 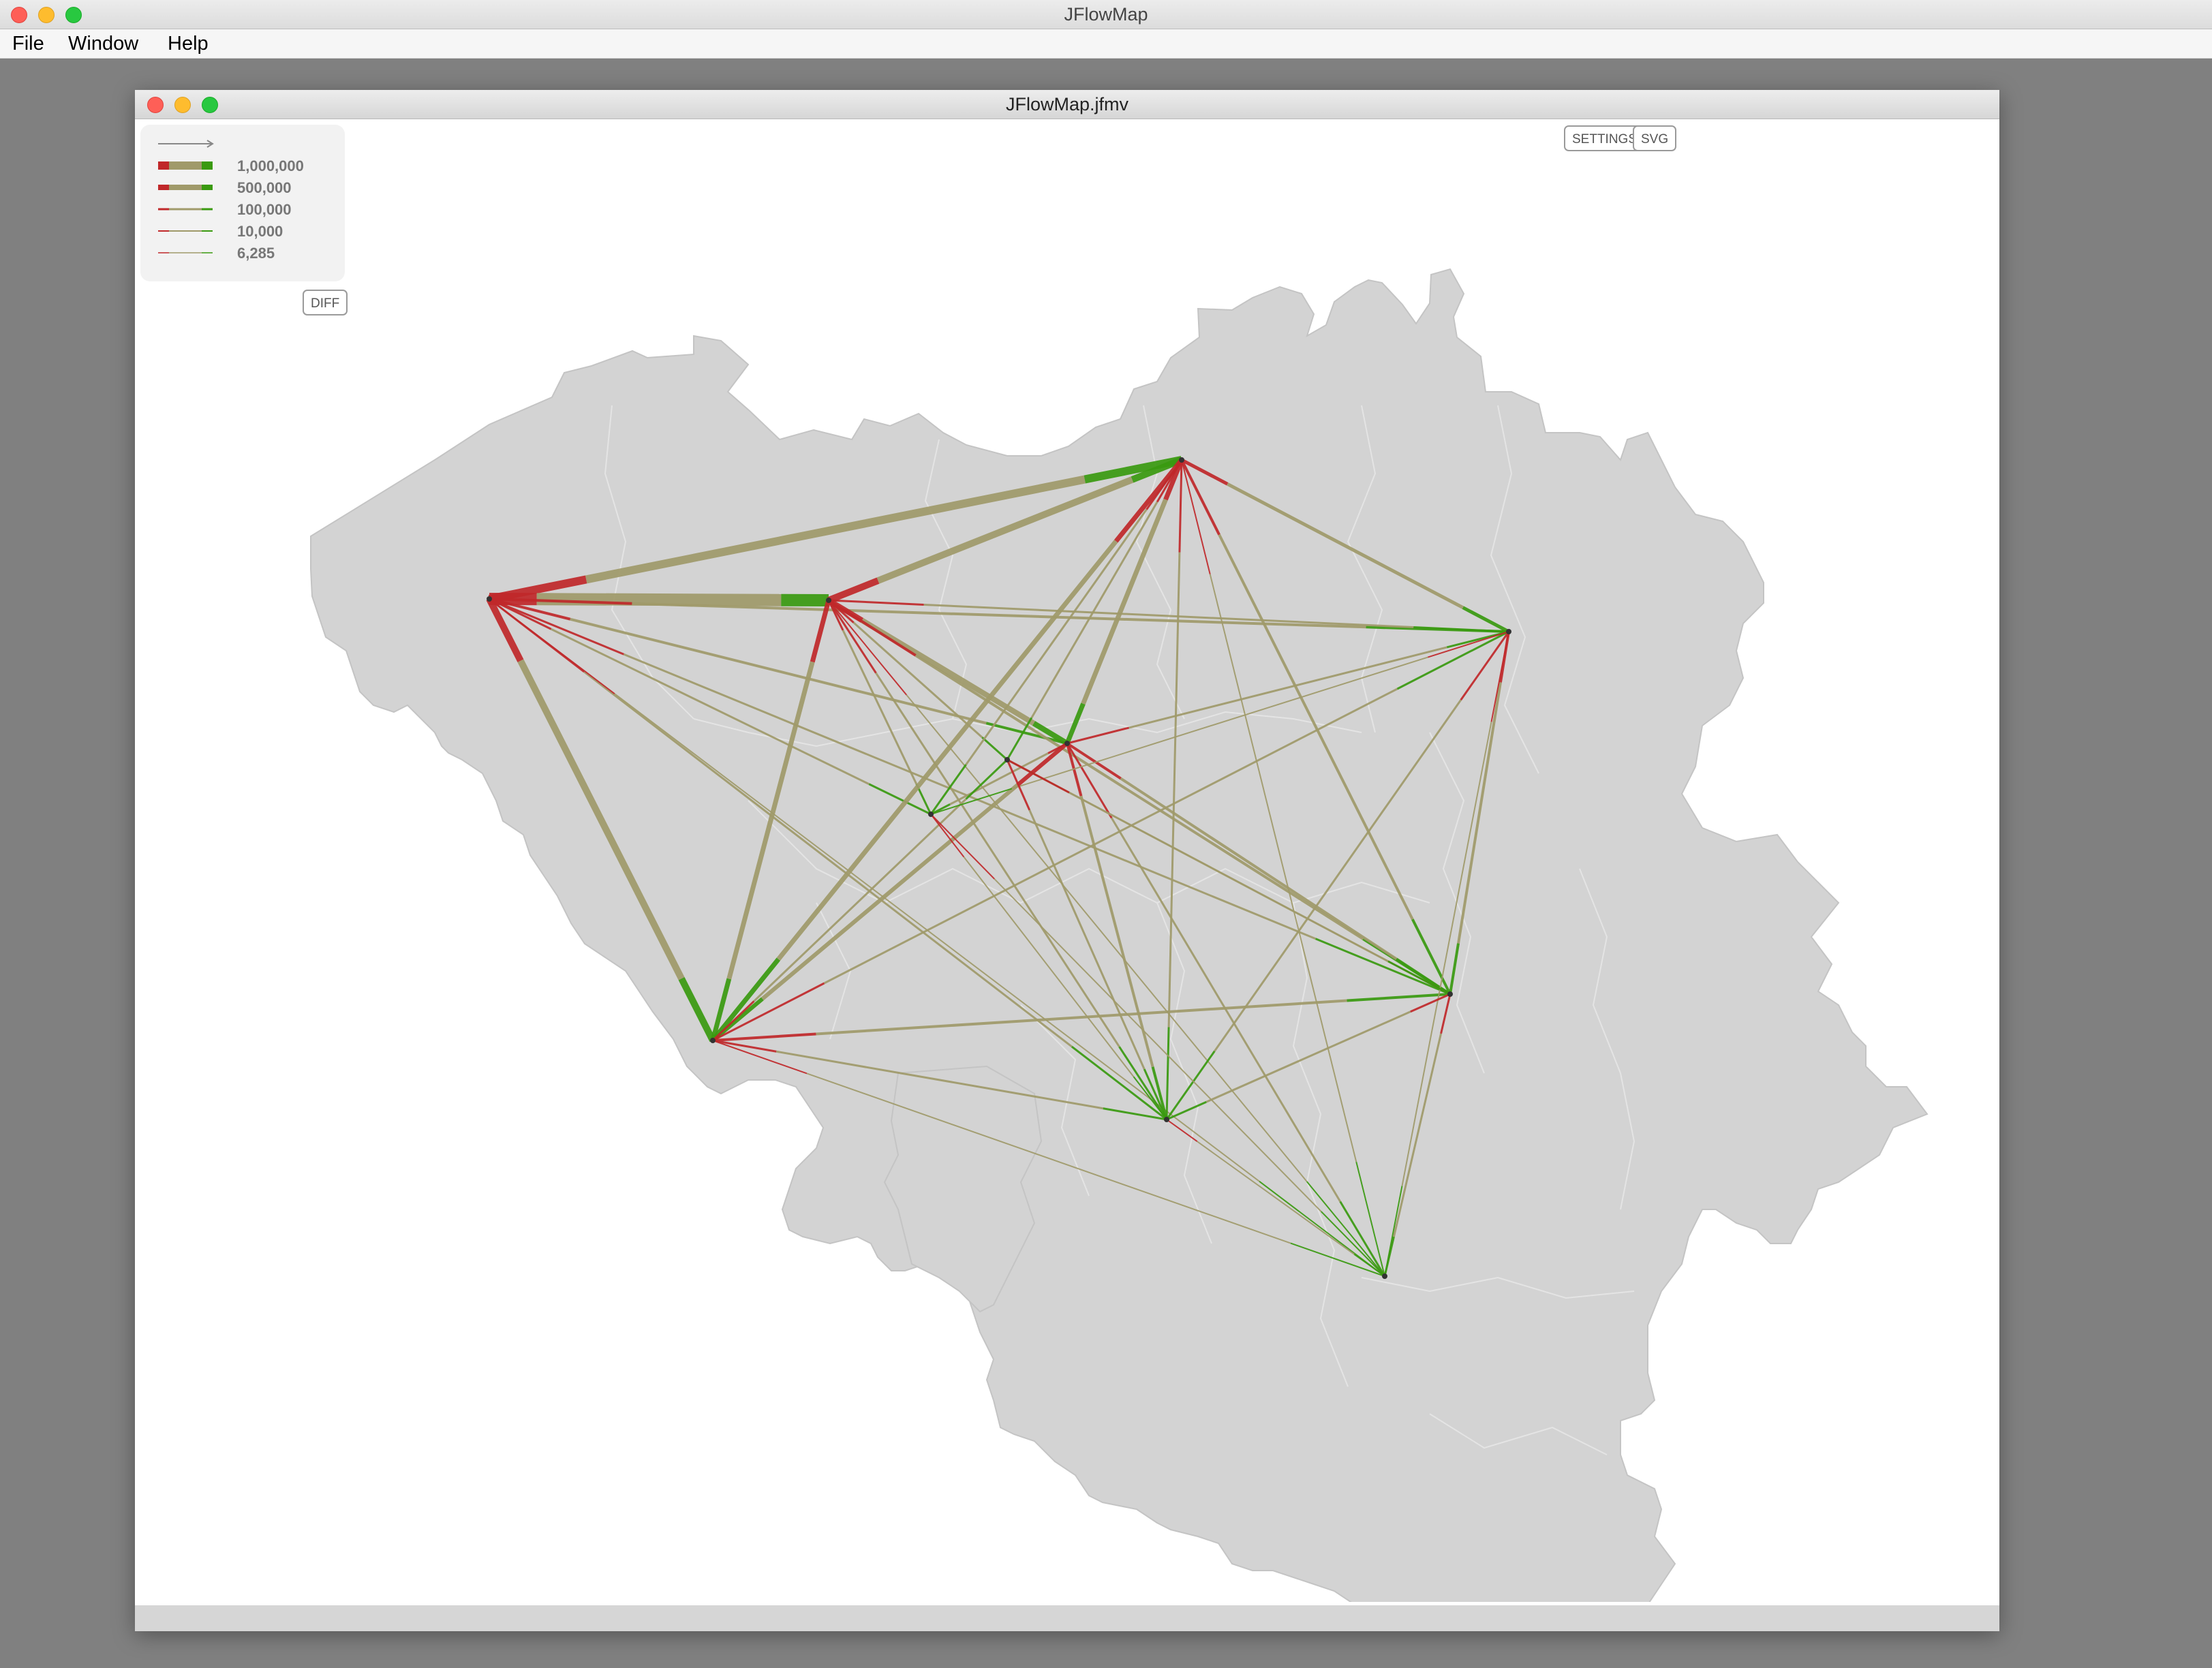 What do you see at coordinates (19, 15) in the screenshot?
I see `close-window-button` at bounding box center [19, 15].